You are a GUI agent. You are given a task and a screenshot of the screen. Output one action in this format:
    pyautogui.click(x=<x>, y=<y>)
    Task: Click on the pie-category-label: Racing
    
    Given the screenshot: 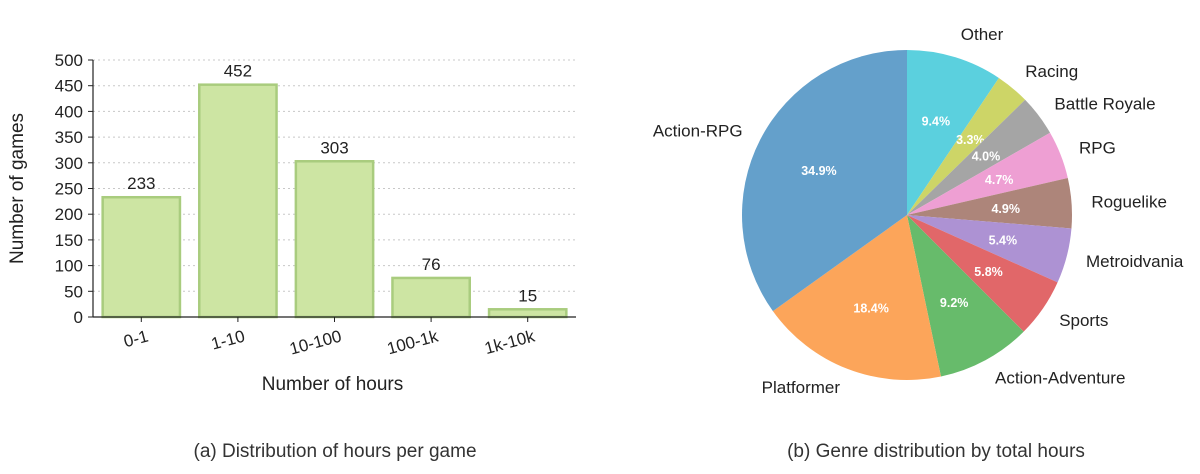 What is the action you would take?
    pyautogui.click(x=1051, y=71)
    